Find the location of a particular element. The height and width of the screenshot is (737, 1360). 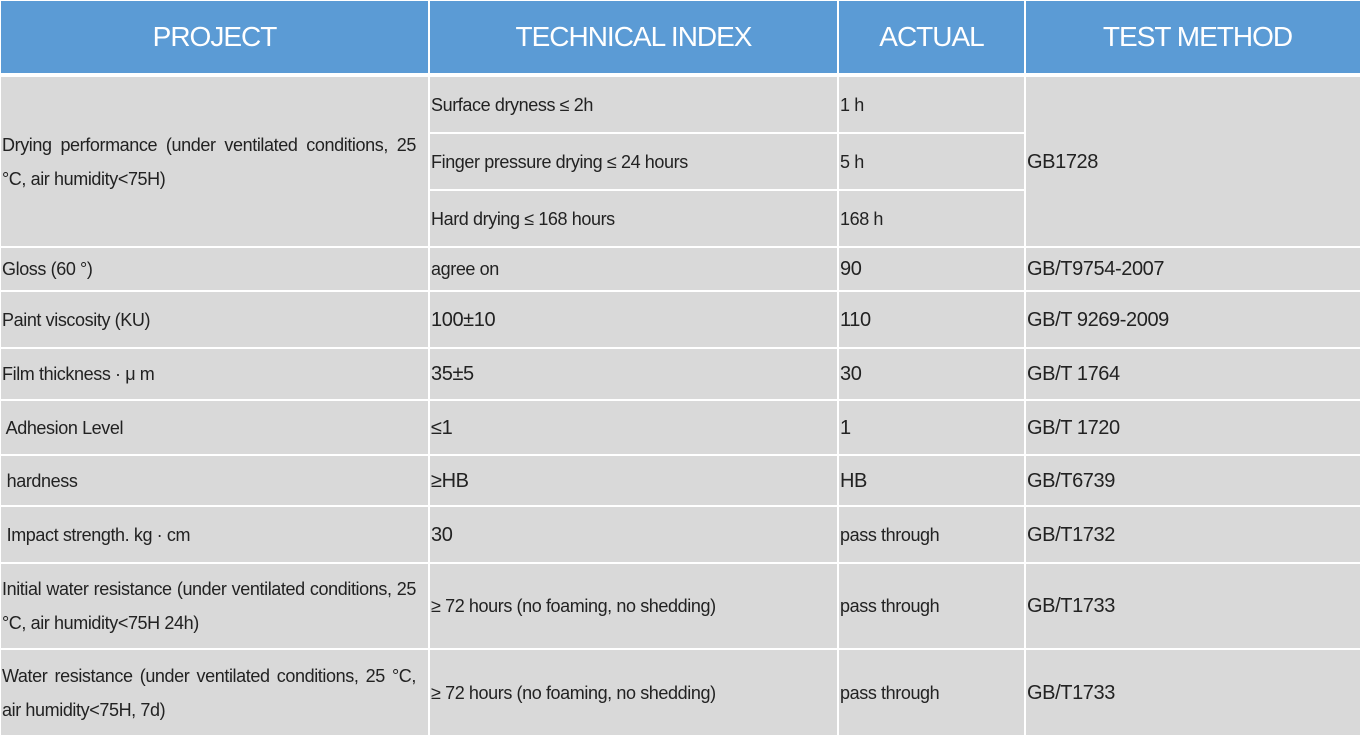

method-cell: GB/T 1764 is located at coordinates (1193, 374).